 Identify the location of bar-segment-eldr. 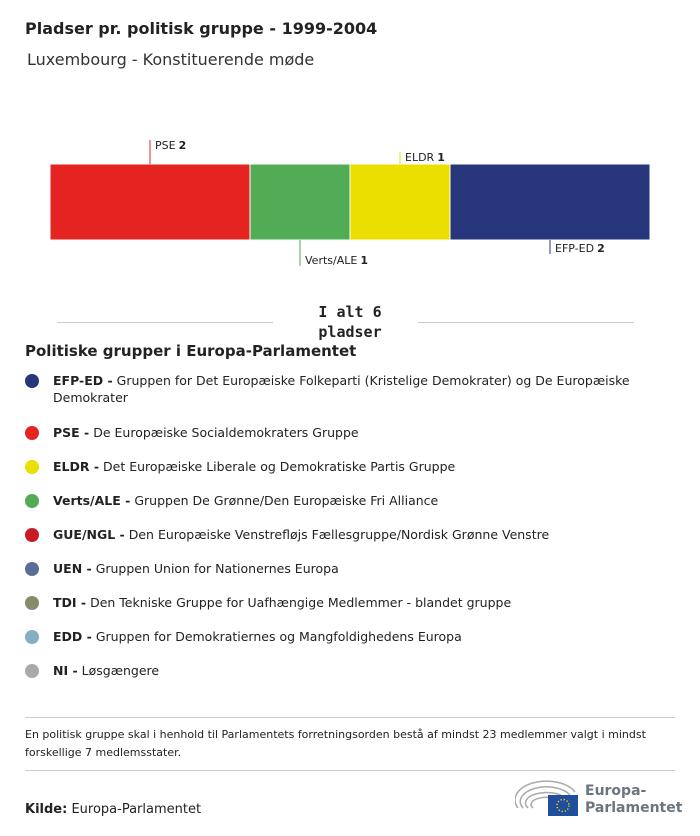
(400, 202).